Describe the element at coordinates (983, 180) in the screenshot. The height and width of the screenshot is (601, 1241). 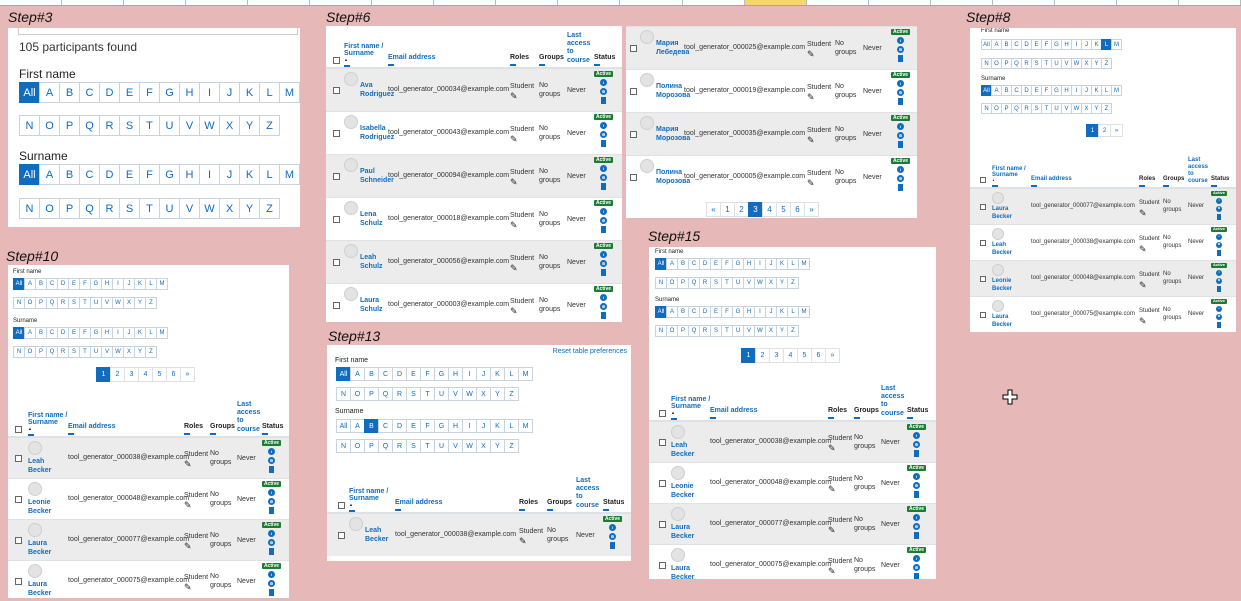
I see `select-all-checkbox` at that location.